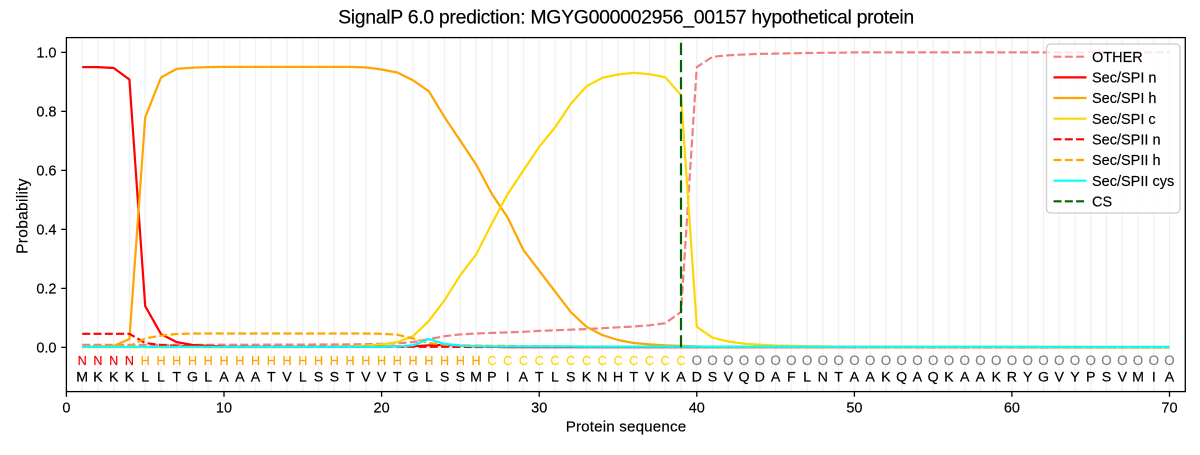 The width and height of the screenshot is (1200, 455). I want to click on svg-text: I, so click(508, 377).